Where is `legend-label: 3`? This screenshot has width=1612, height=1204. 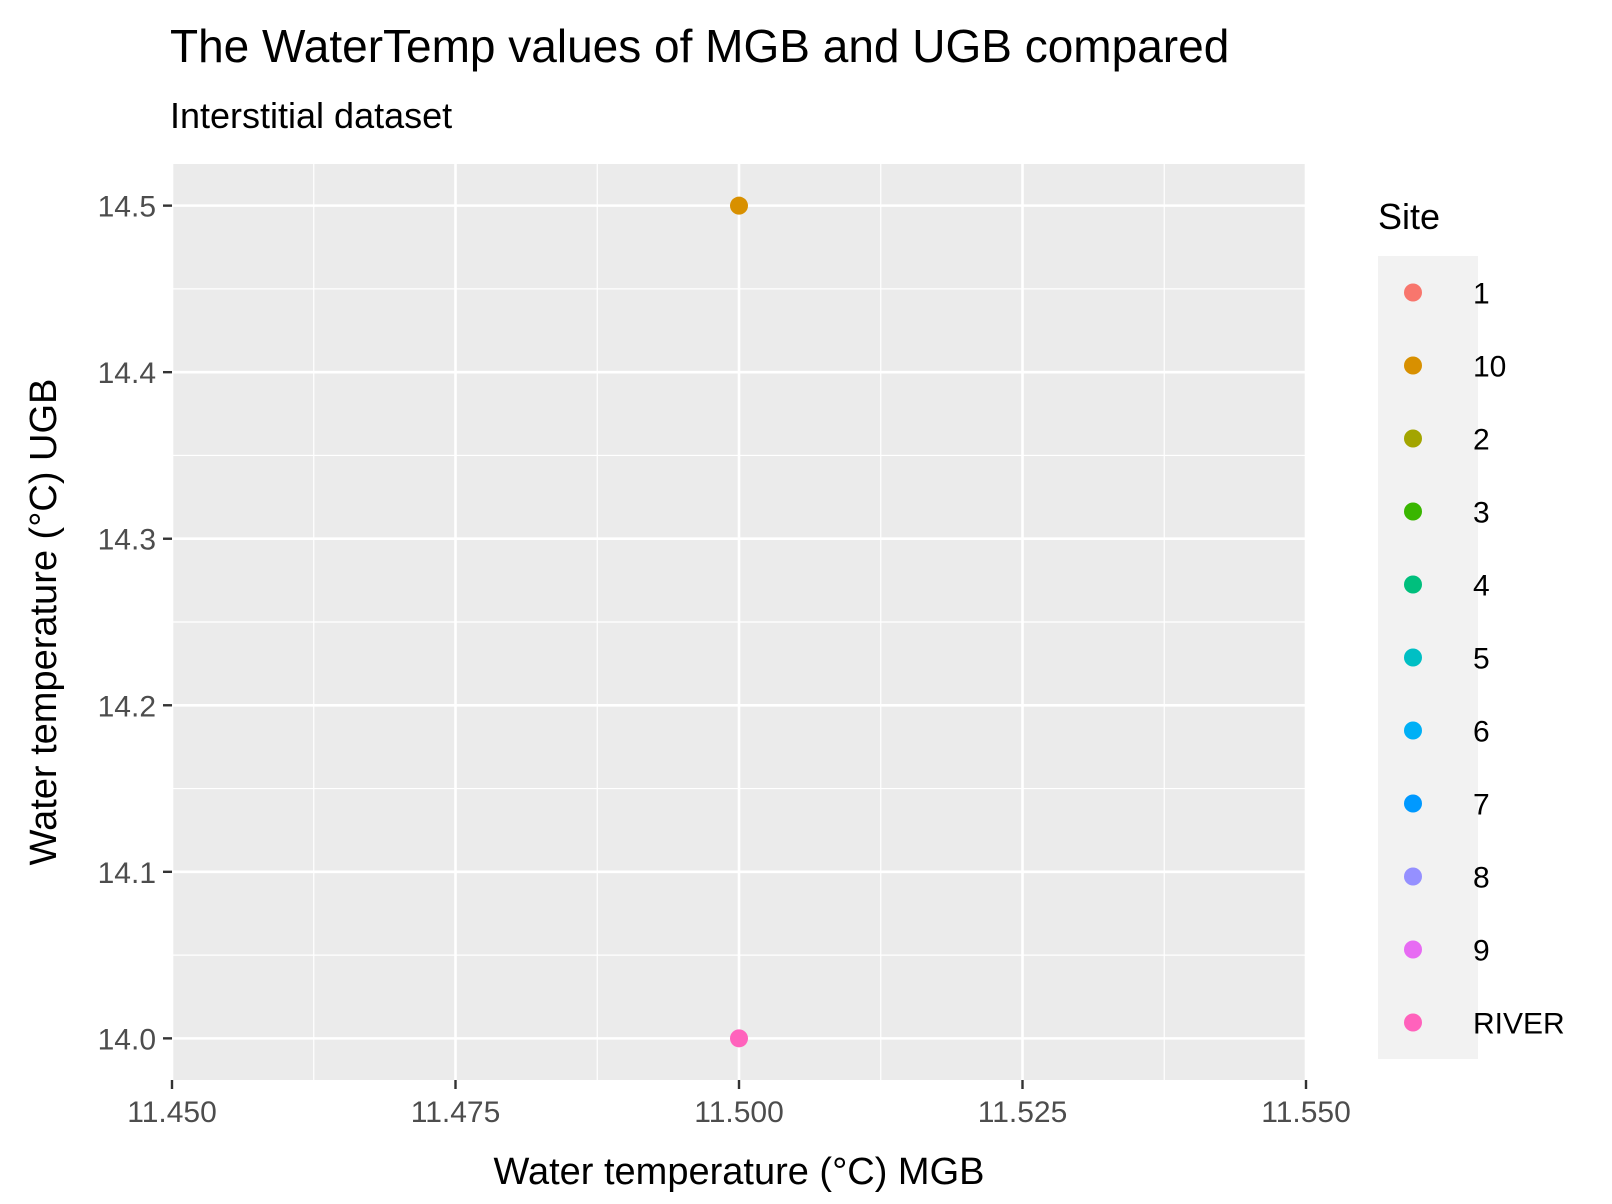
legend-label: 3 is located at coordinates (1481, 513).